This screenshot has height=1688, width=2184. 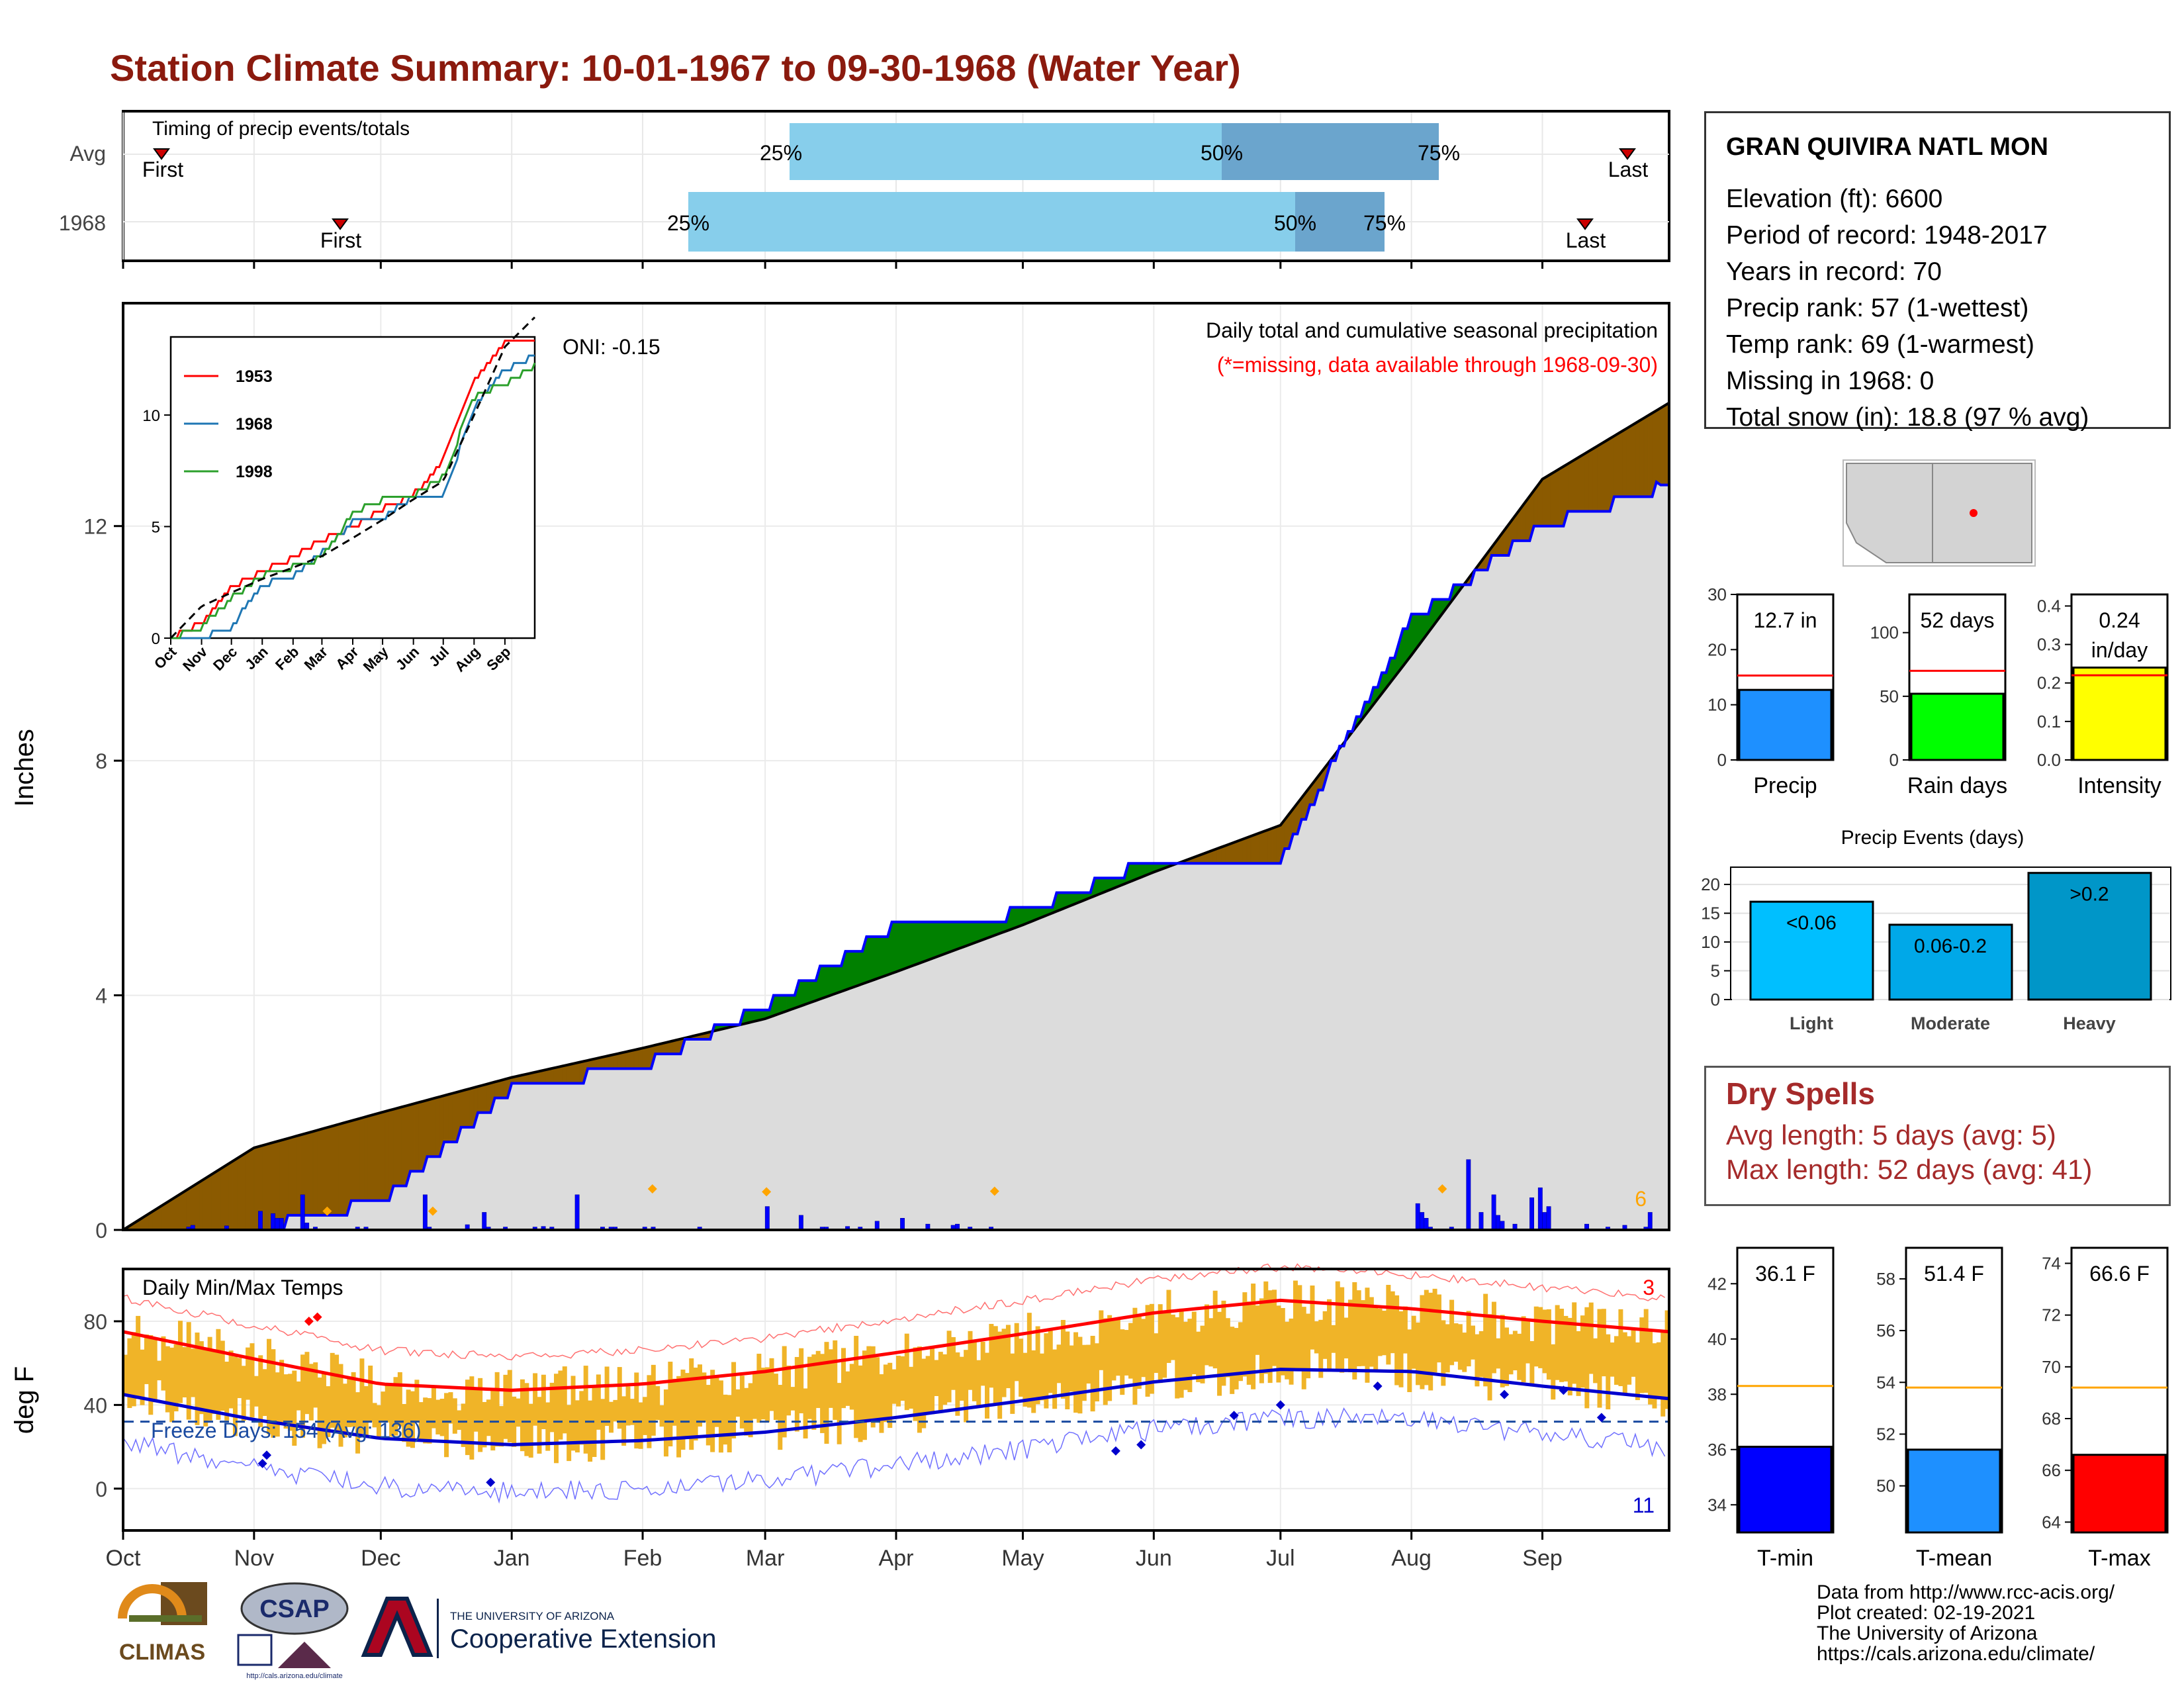 What do you see at coordinates (896, 1383) in the screenshot?
I see `temp-content` at bounding box center [896, 1383].